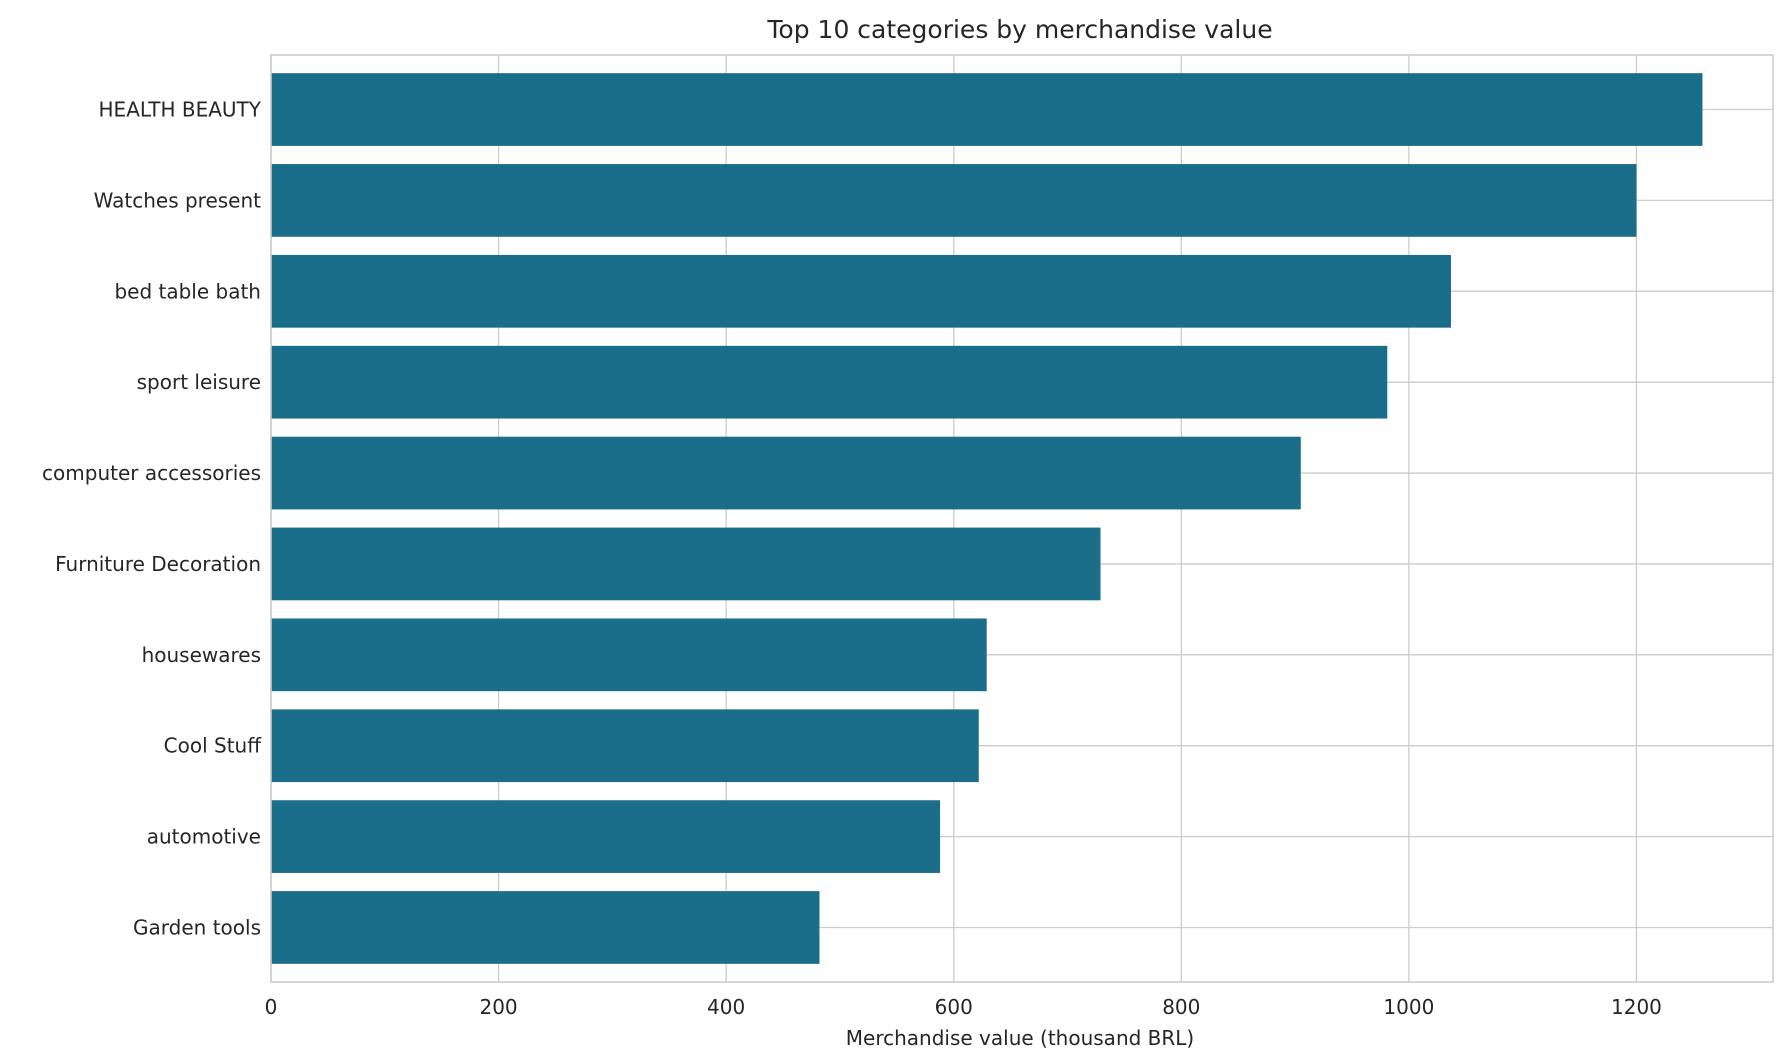 The width and height of the screenshot is (1782, 1064). What do you see at coordinates (1020, 1038) in the screenshot?
I see `x-axis-label: Merchandise value (thousand BRL)` at bounding box center [1020, 1038].